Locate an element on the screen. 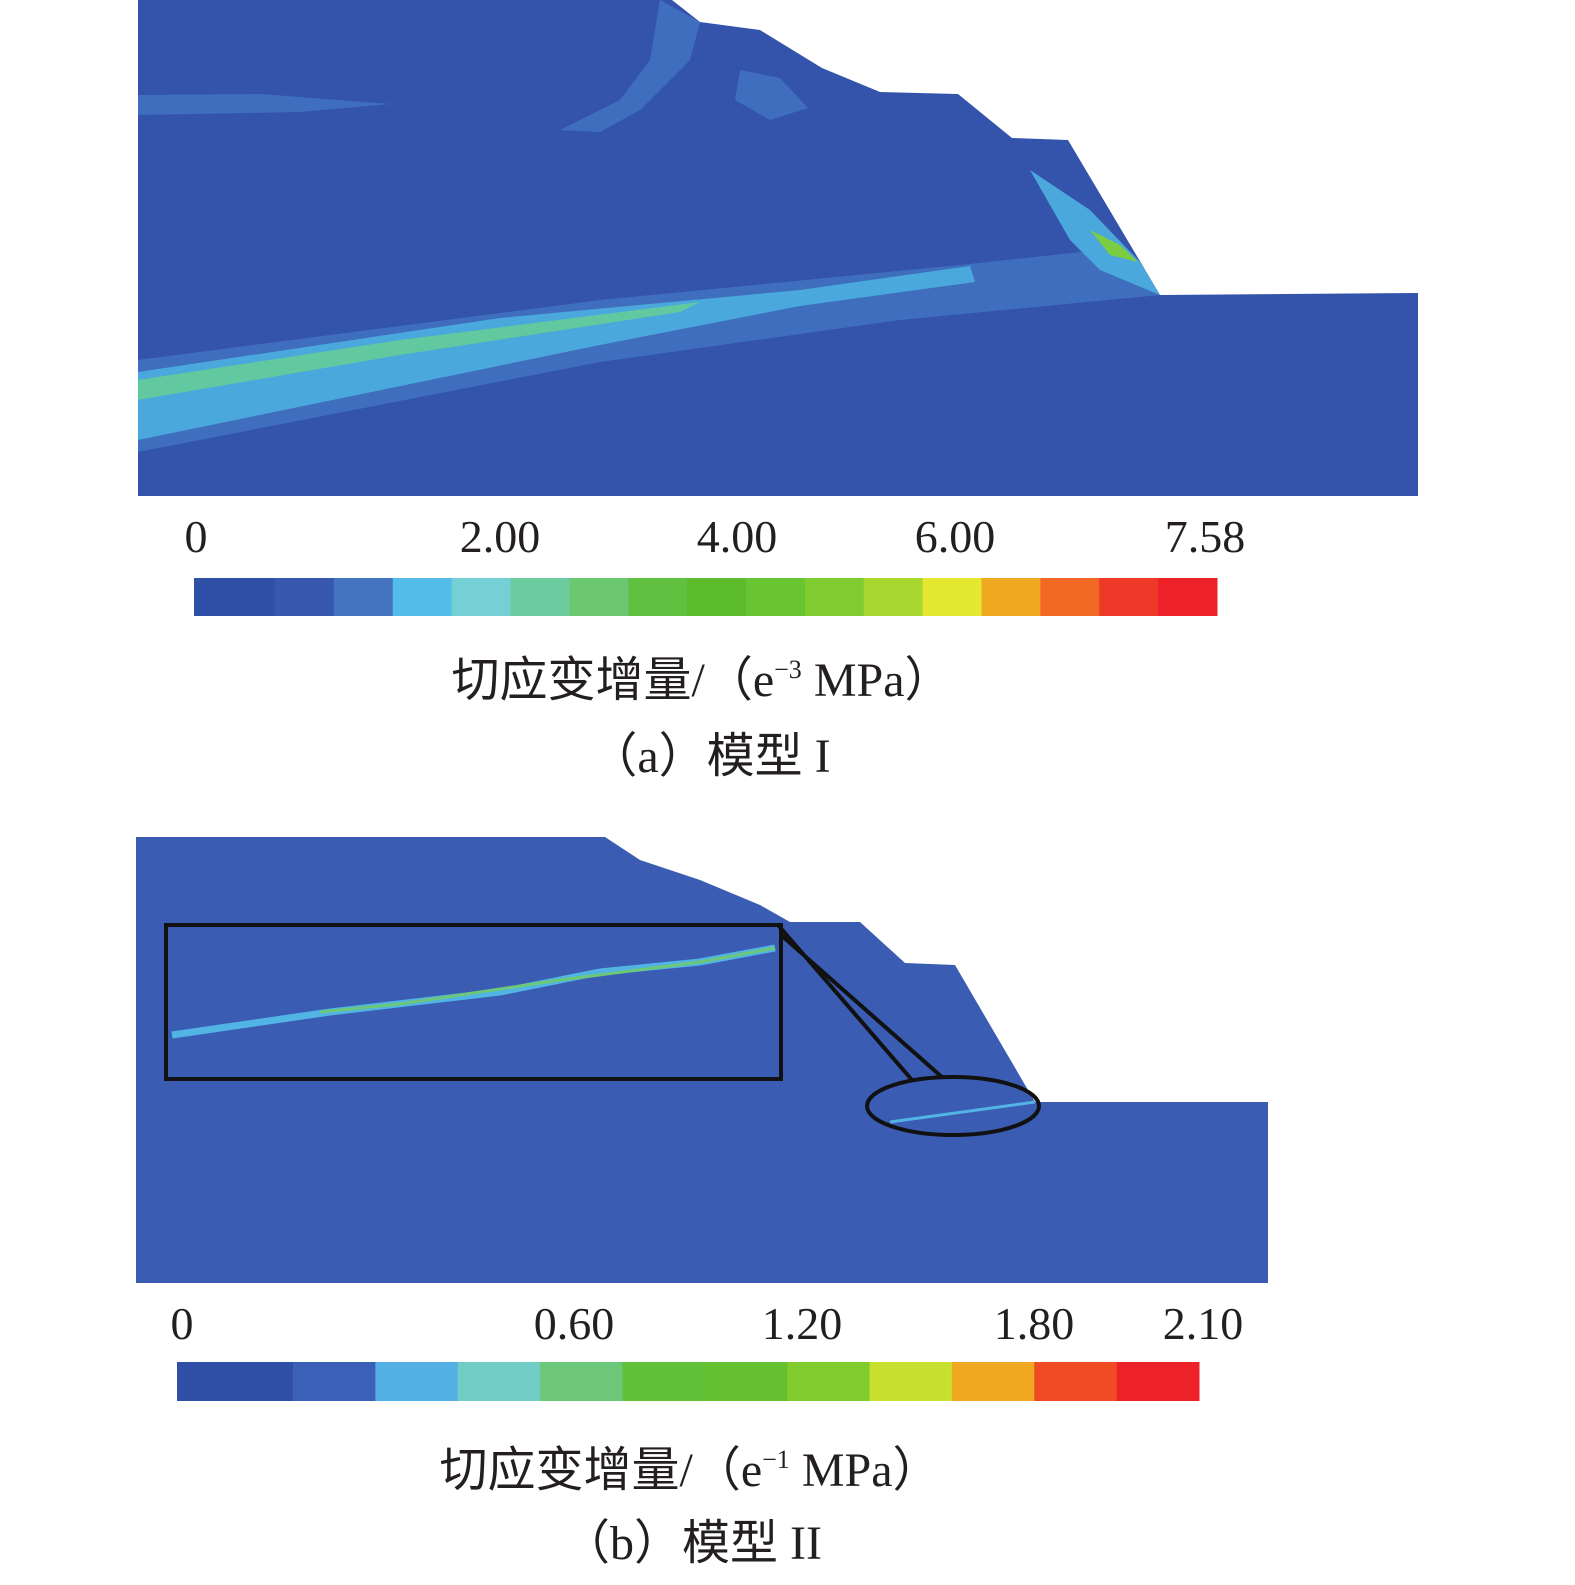 This screenshot has width=1575, height=1585. crest-zone-a is located at coordinates (630, 66).